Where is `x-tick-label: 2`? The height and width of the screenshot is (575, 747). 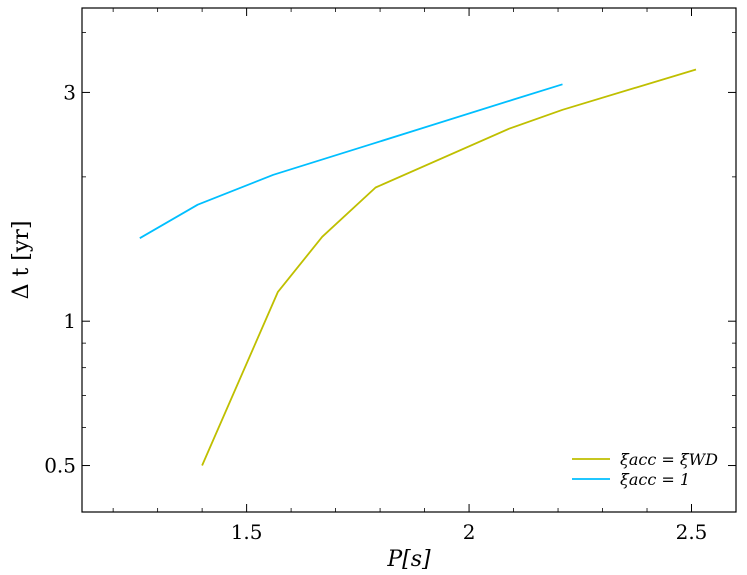
x-tick-label: 2 is located at coordinates (469, 532).